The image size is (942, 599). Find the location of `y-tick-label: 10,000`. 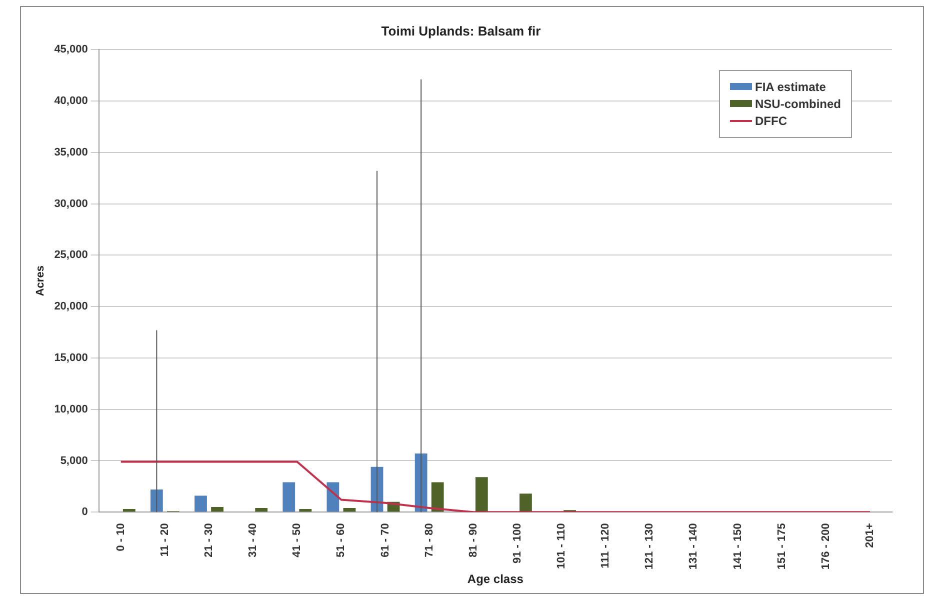

y-tick-label: 10,000 is located at coordinates (71, 409).